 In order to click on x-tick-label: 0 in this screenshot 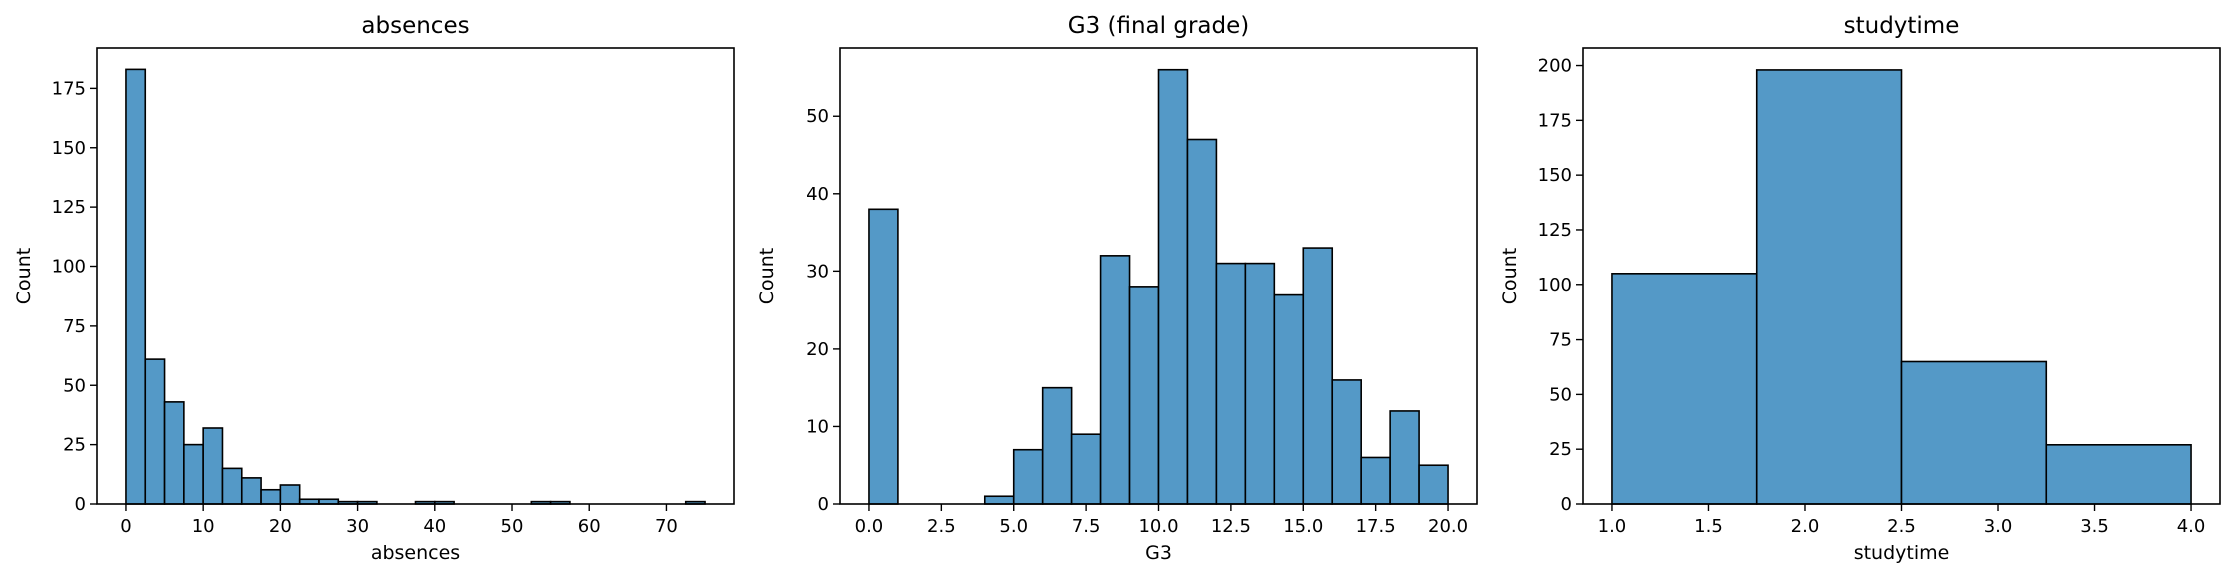, I will do `click(125, 526)`.